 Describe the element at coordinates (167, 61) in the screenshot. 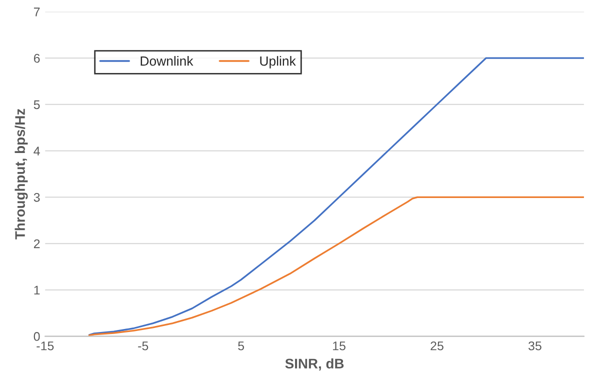

I see `legend-label: Downlink` at that location.